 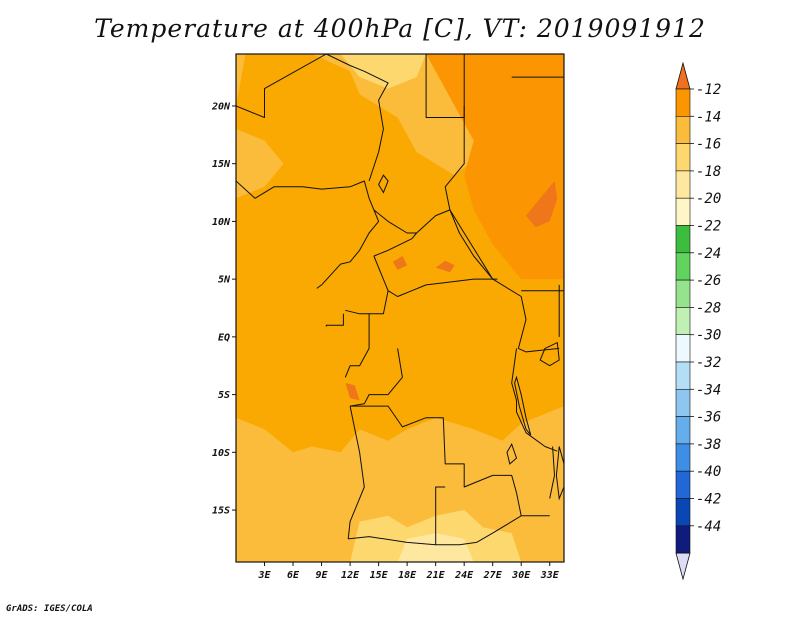 I want to click on lon-tick-label: 21E, so click(x=436, y=575).